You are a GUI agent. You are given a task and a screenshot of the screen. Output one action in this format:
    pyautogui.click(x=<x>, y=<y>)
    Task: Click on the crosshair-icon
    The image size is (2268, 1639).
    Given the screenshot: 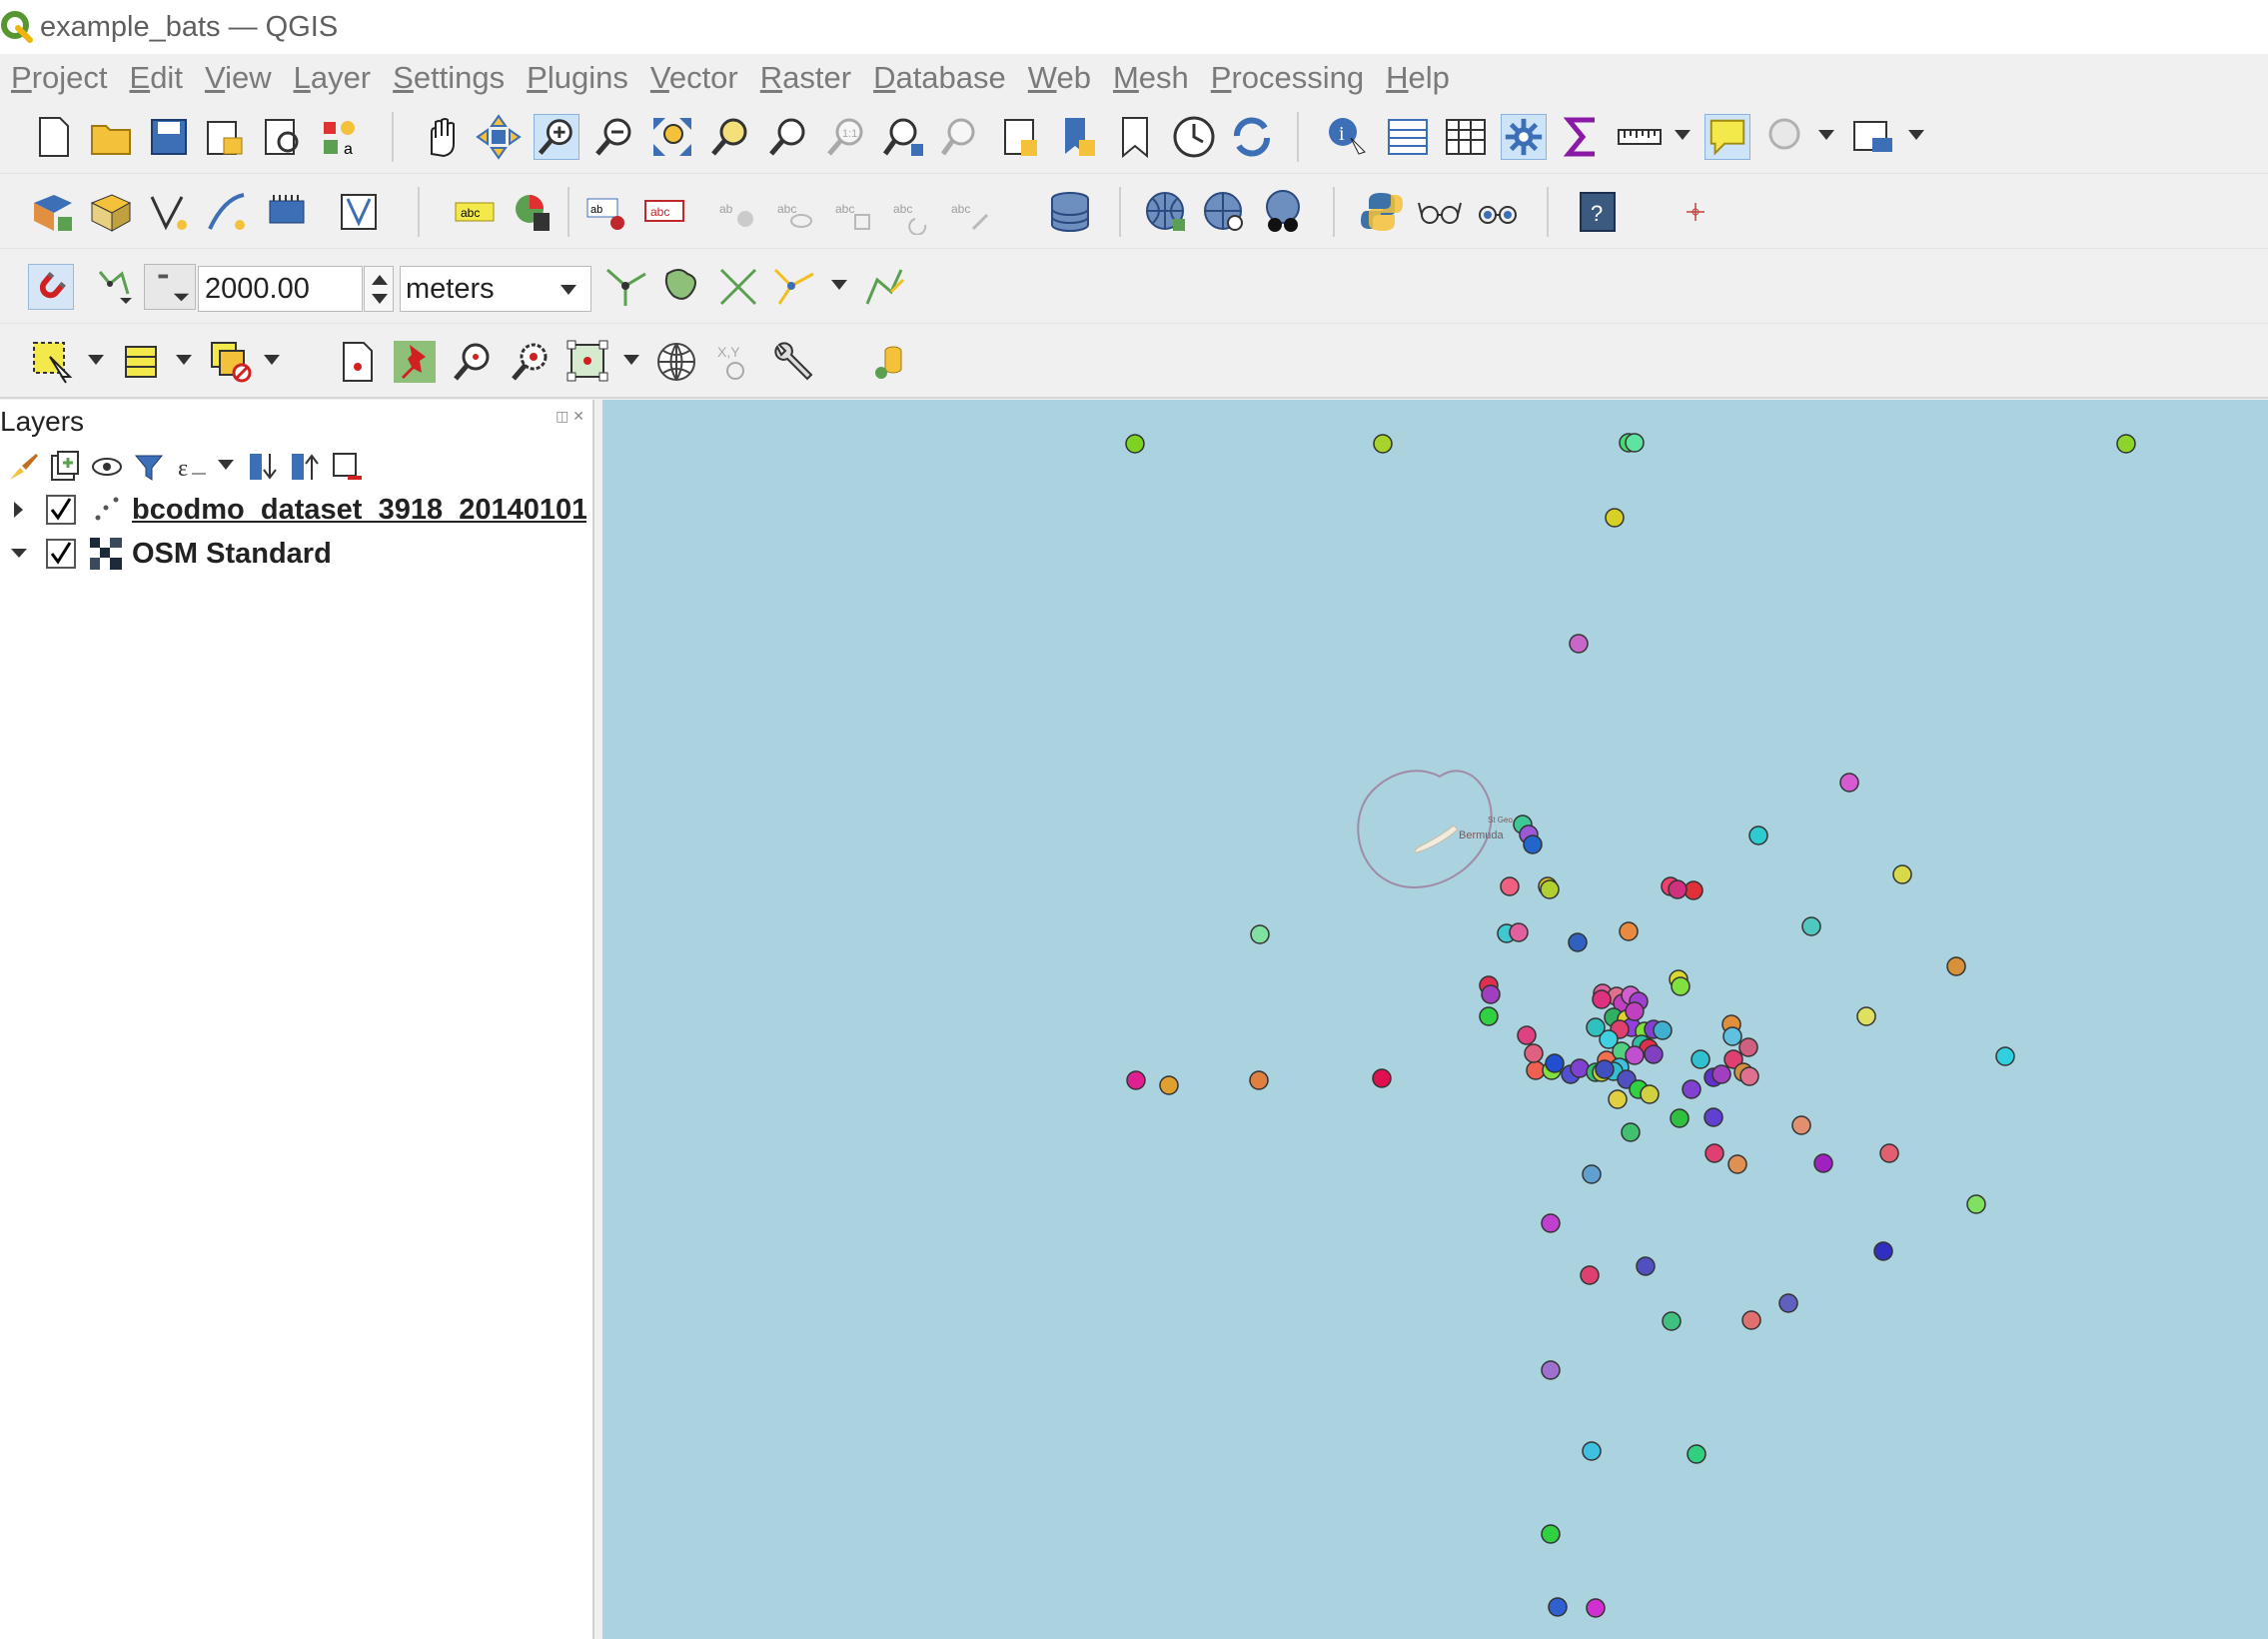 What is the action you would take?
    pyautogui.click(x=1695, y=212)
    